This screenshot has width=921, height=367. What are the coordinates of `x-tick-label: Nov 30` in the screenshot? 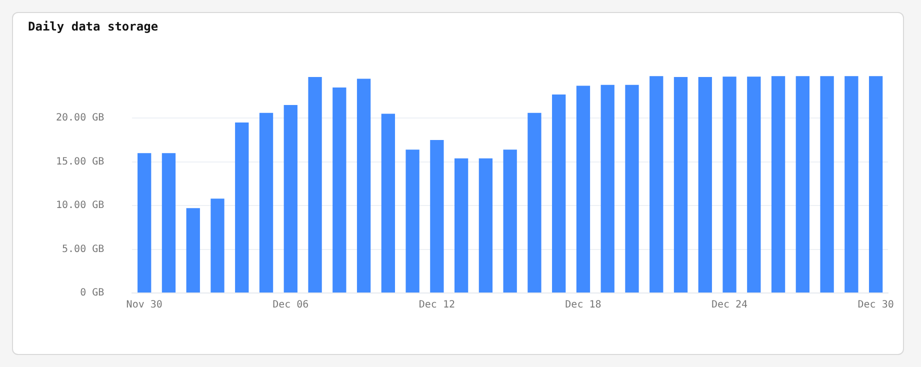 It's located at (144, 305).